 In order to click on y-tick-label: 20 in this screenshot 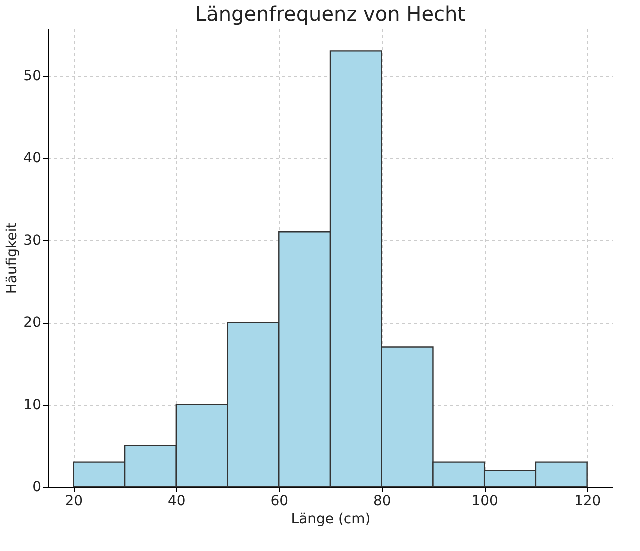, I will do `click(33, 323)`.